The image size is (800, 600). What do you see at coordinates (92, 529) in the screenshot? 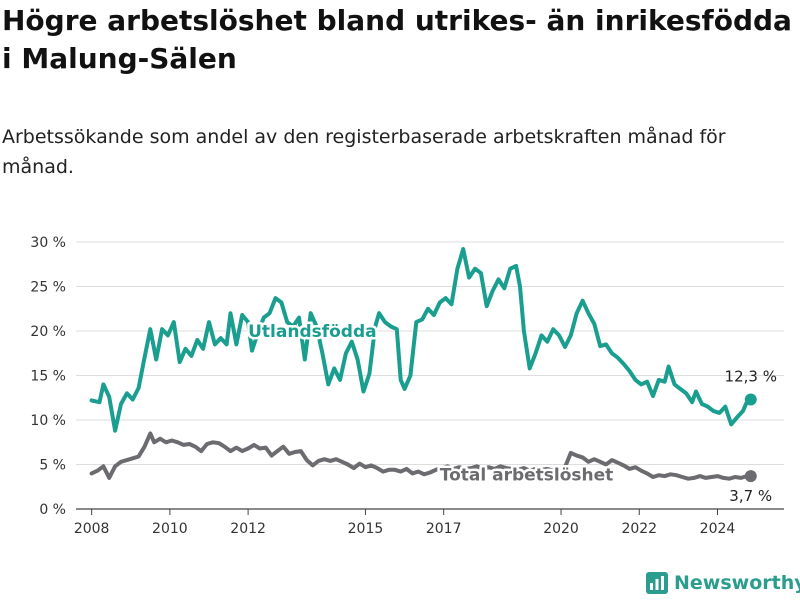
I see `x-tick-label: 2008` at bounding box center [92, 529].